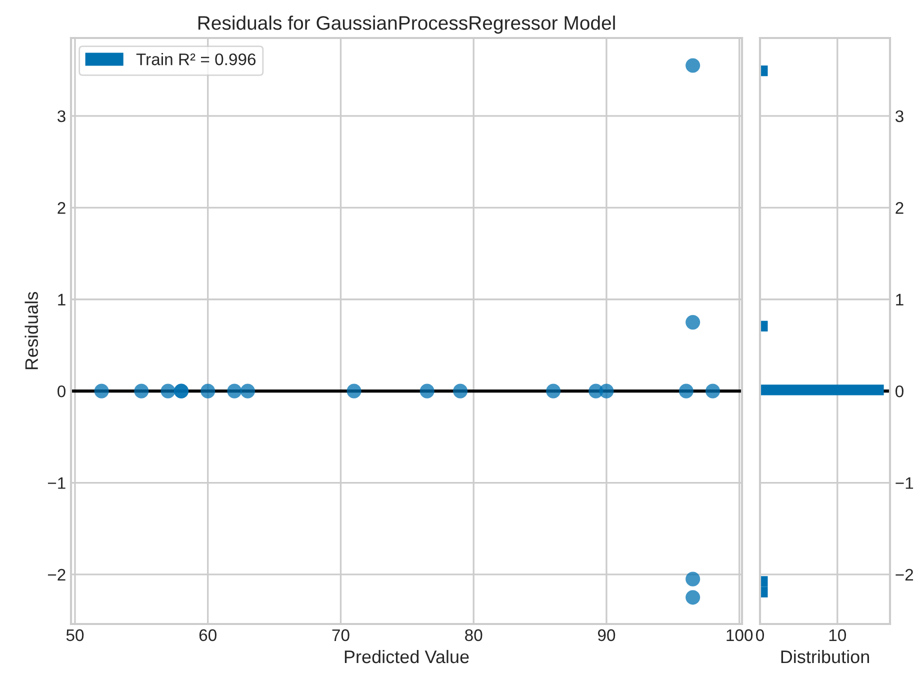  What do you see at coordinates (196, 59) in the screenshot?
I see `legend-label: Train R² = 0.996` at bounding box center [196, 59].